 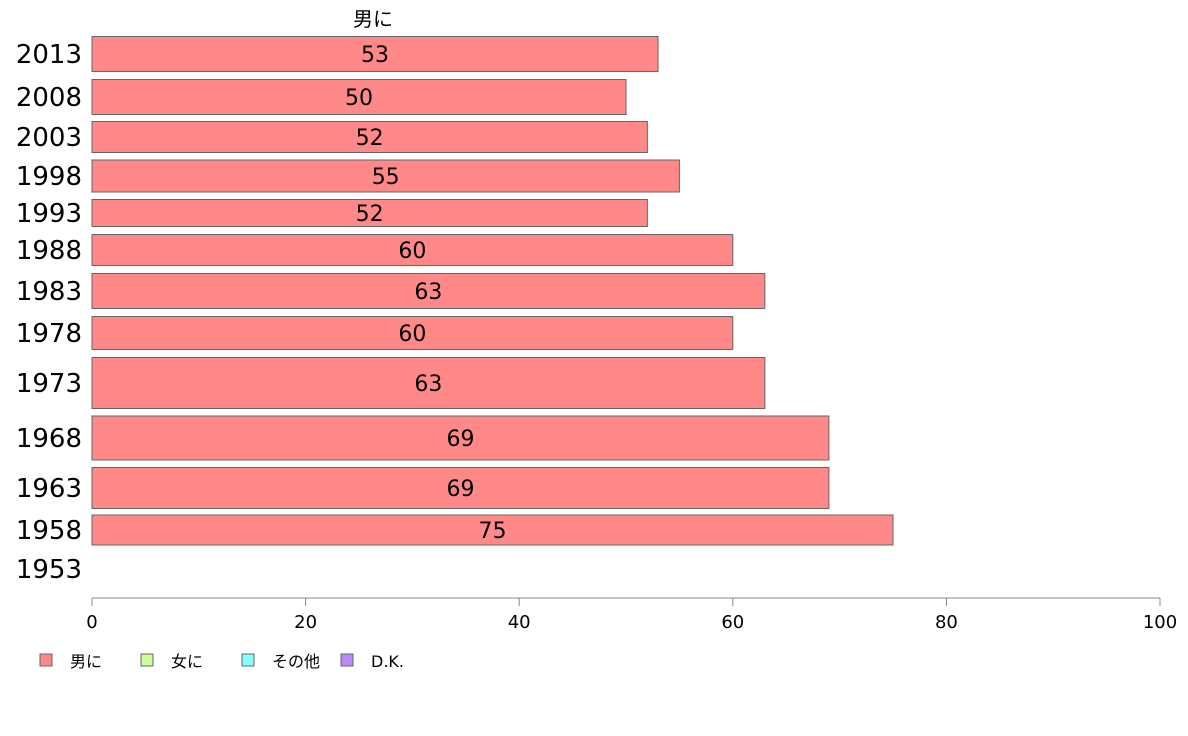 What do you see at coordinates (946, 622) in the screenshot?
I see `x-tick-label-80: 80` at bounding box center [946, 622].